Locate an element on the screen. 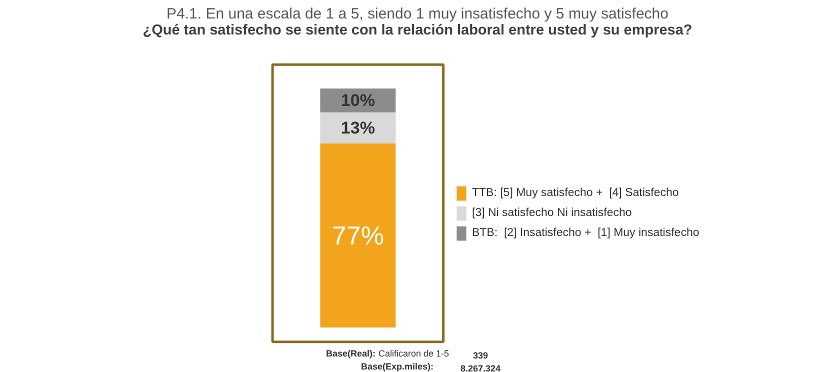 The image size is (834, 372). legend-label: [3] Ni satisfecho Ni insatisfecho is located at coordinates (552, 213).